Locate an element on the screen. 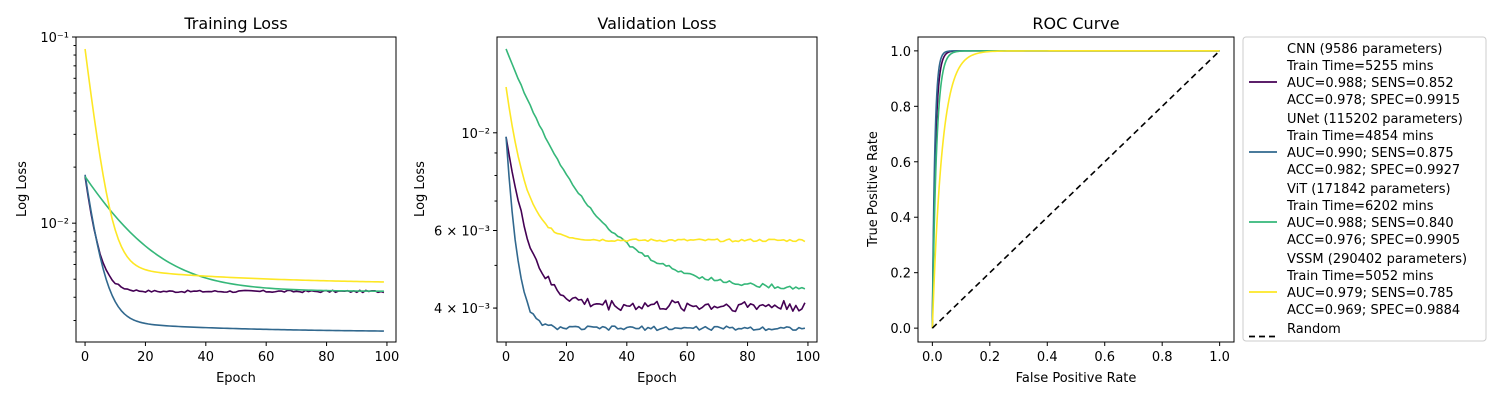 The width and height of the screenshot is (1500, 400). training-loss-ylabel: Log Loss is located at coordinates (22, 189).